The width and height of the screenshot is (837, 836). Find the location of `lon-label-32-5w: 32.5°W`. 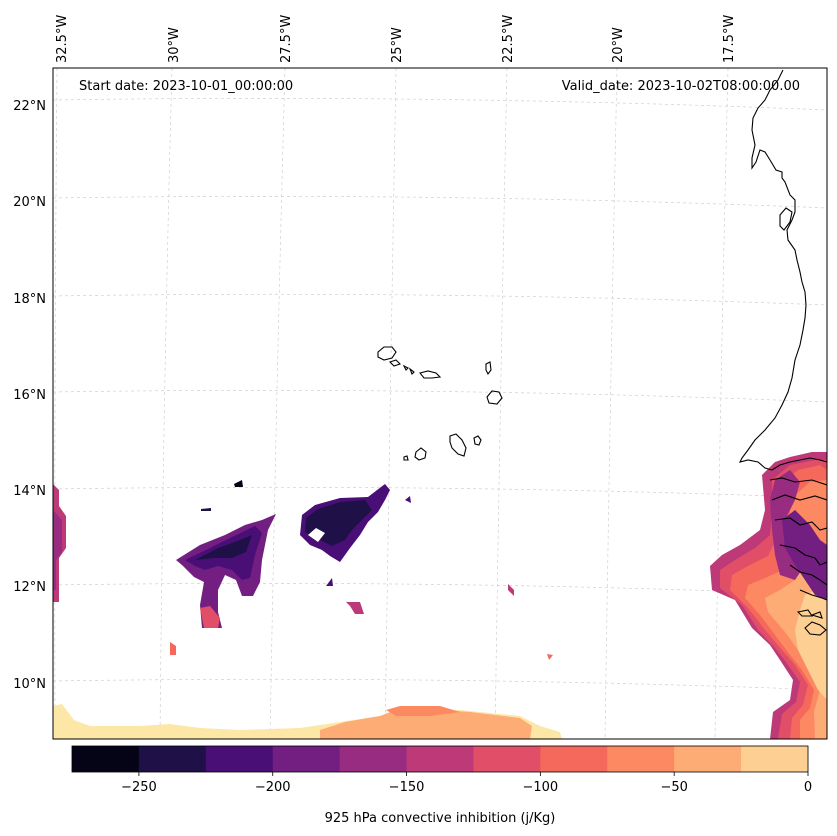

lon-label-32-5w: 32.5°W is located at coordinates (62, 39).